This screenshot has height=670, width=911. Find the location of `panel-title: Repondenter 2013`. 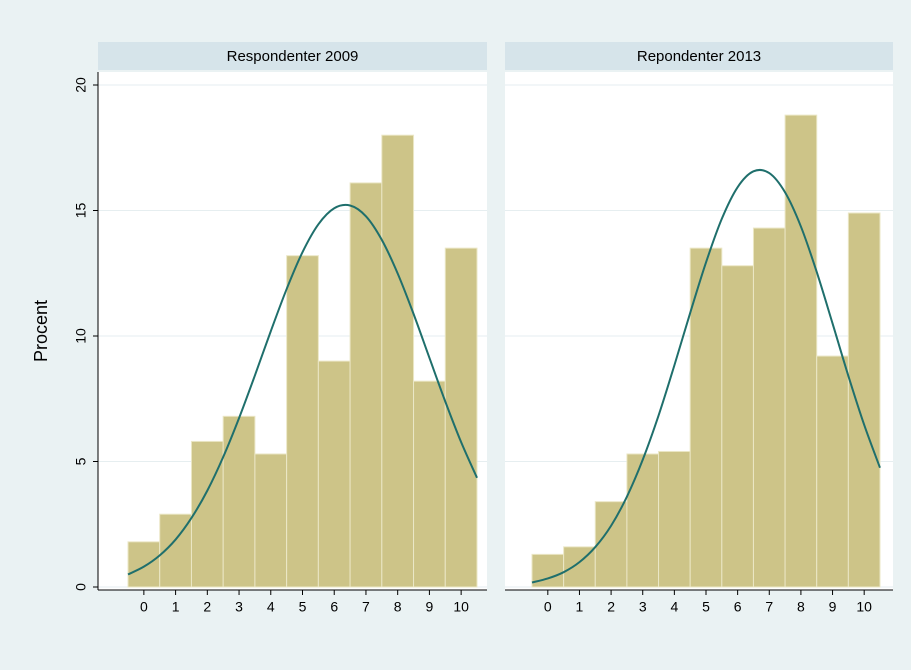

panel-title: Repondenter 2013 is located at coordinates (699, 56).